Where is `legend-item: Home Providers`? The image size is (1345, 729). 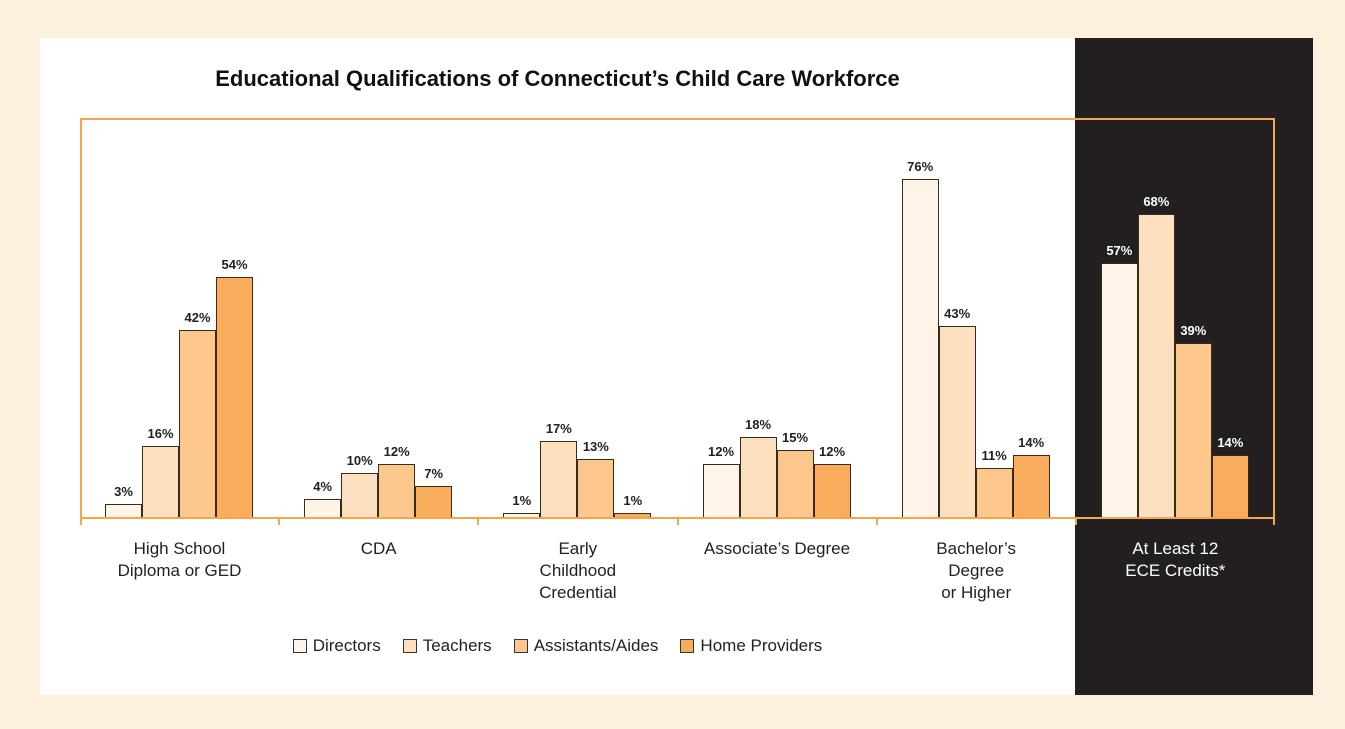
legend-item: Home Providers is located at coordinates (751, 646).